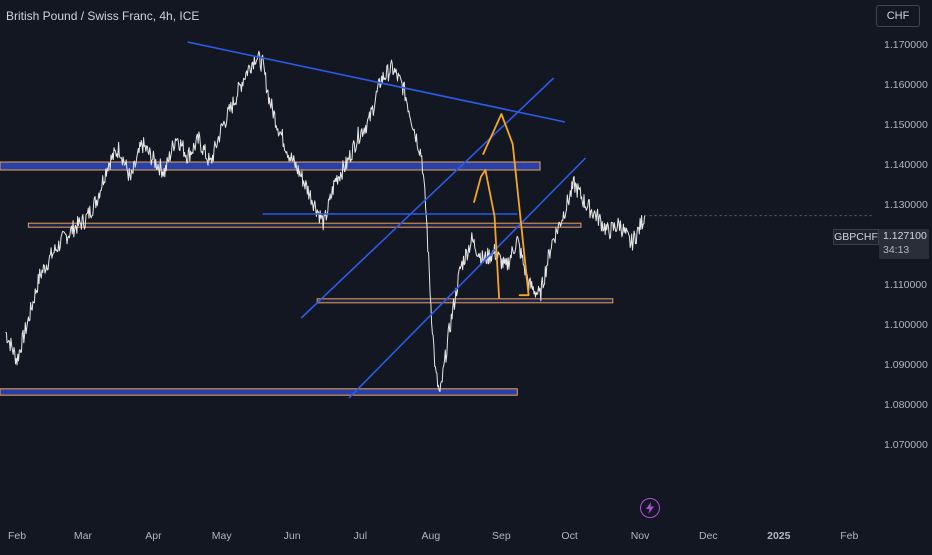 The image size is (932, 555). I want to click on x-tick-label: Dec, so click(708, 536).